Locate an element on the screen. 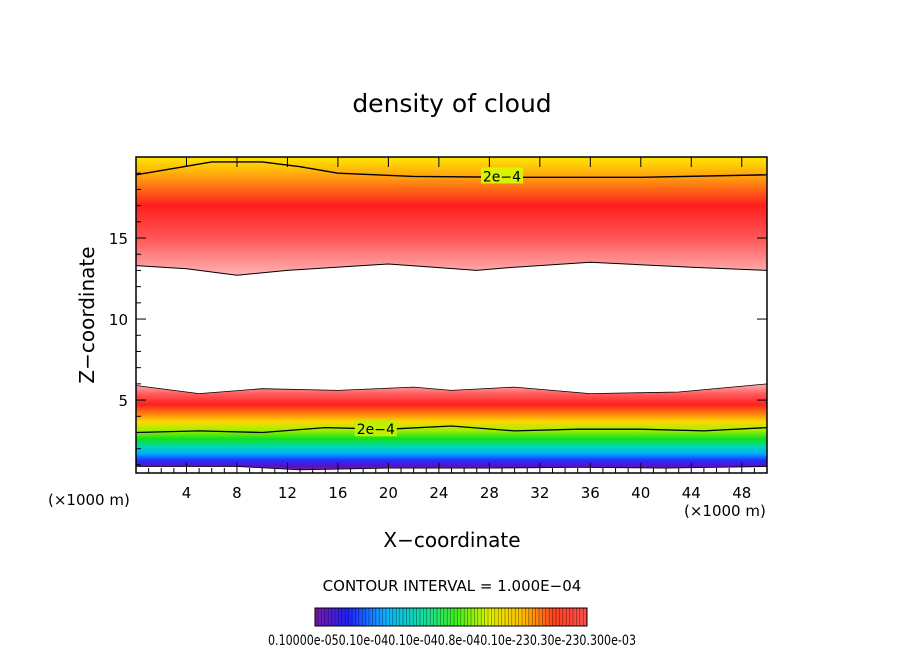 This screenshot has height=654, width=904. lower-top-contour is located at coordinates (451, 389).